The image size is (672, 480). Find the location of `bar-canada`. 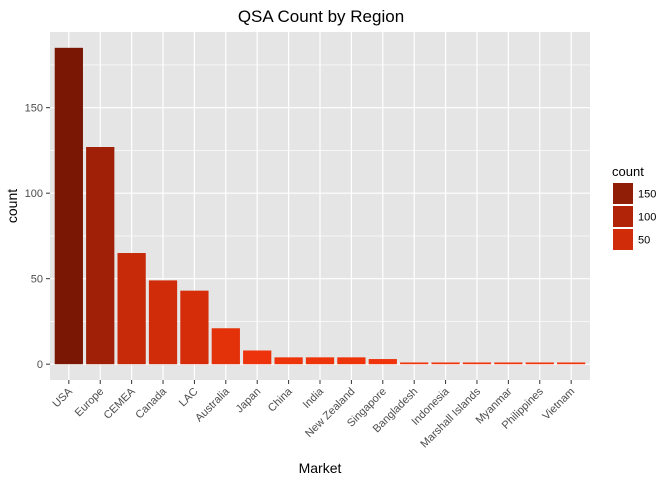

bar-canada is located at coordinates (163, 322).